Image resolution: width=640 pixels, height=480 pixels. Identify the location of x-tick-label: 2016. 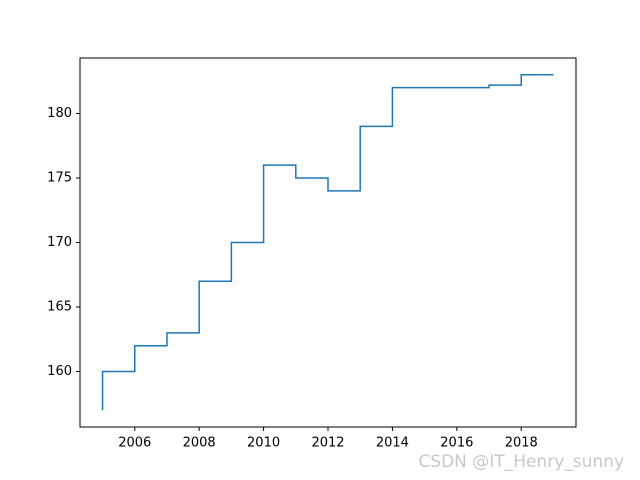
(456, 443).